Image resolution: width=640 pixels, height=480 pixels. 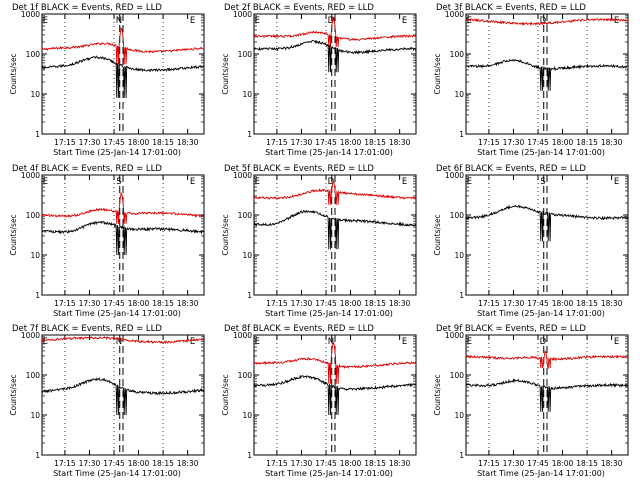 I want to click on chart-title: Det 5f BLACK = Events, RED = LLD, so click(x=299, y=169).